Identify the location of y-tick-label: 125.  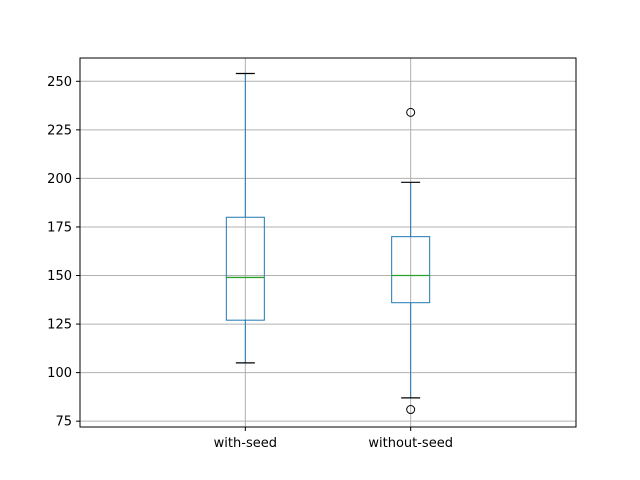
(59, 325).